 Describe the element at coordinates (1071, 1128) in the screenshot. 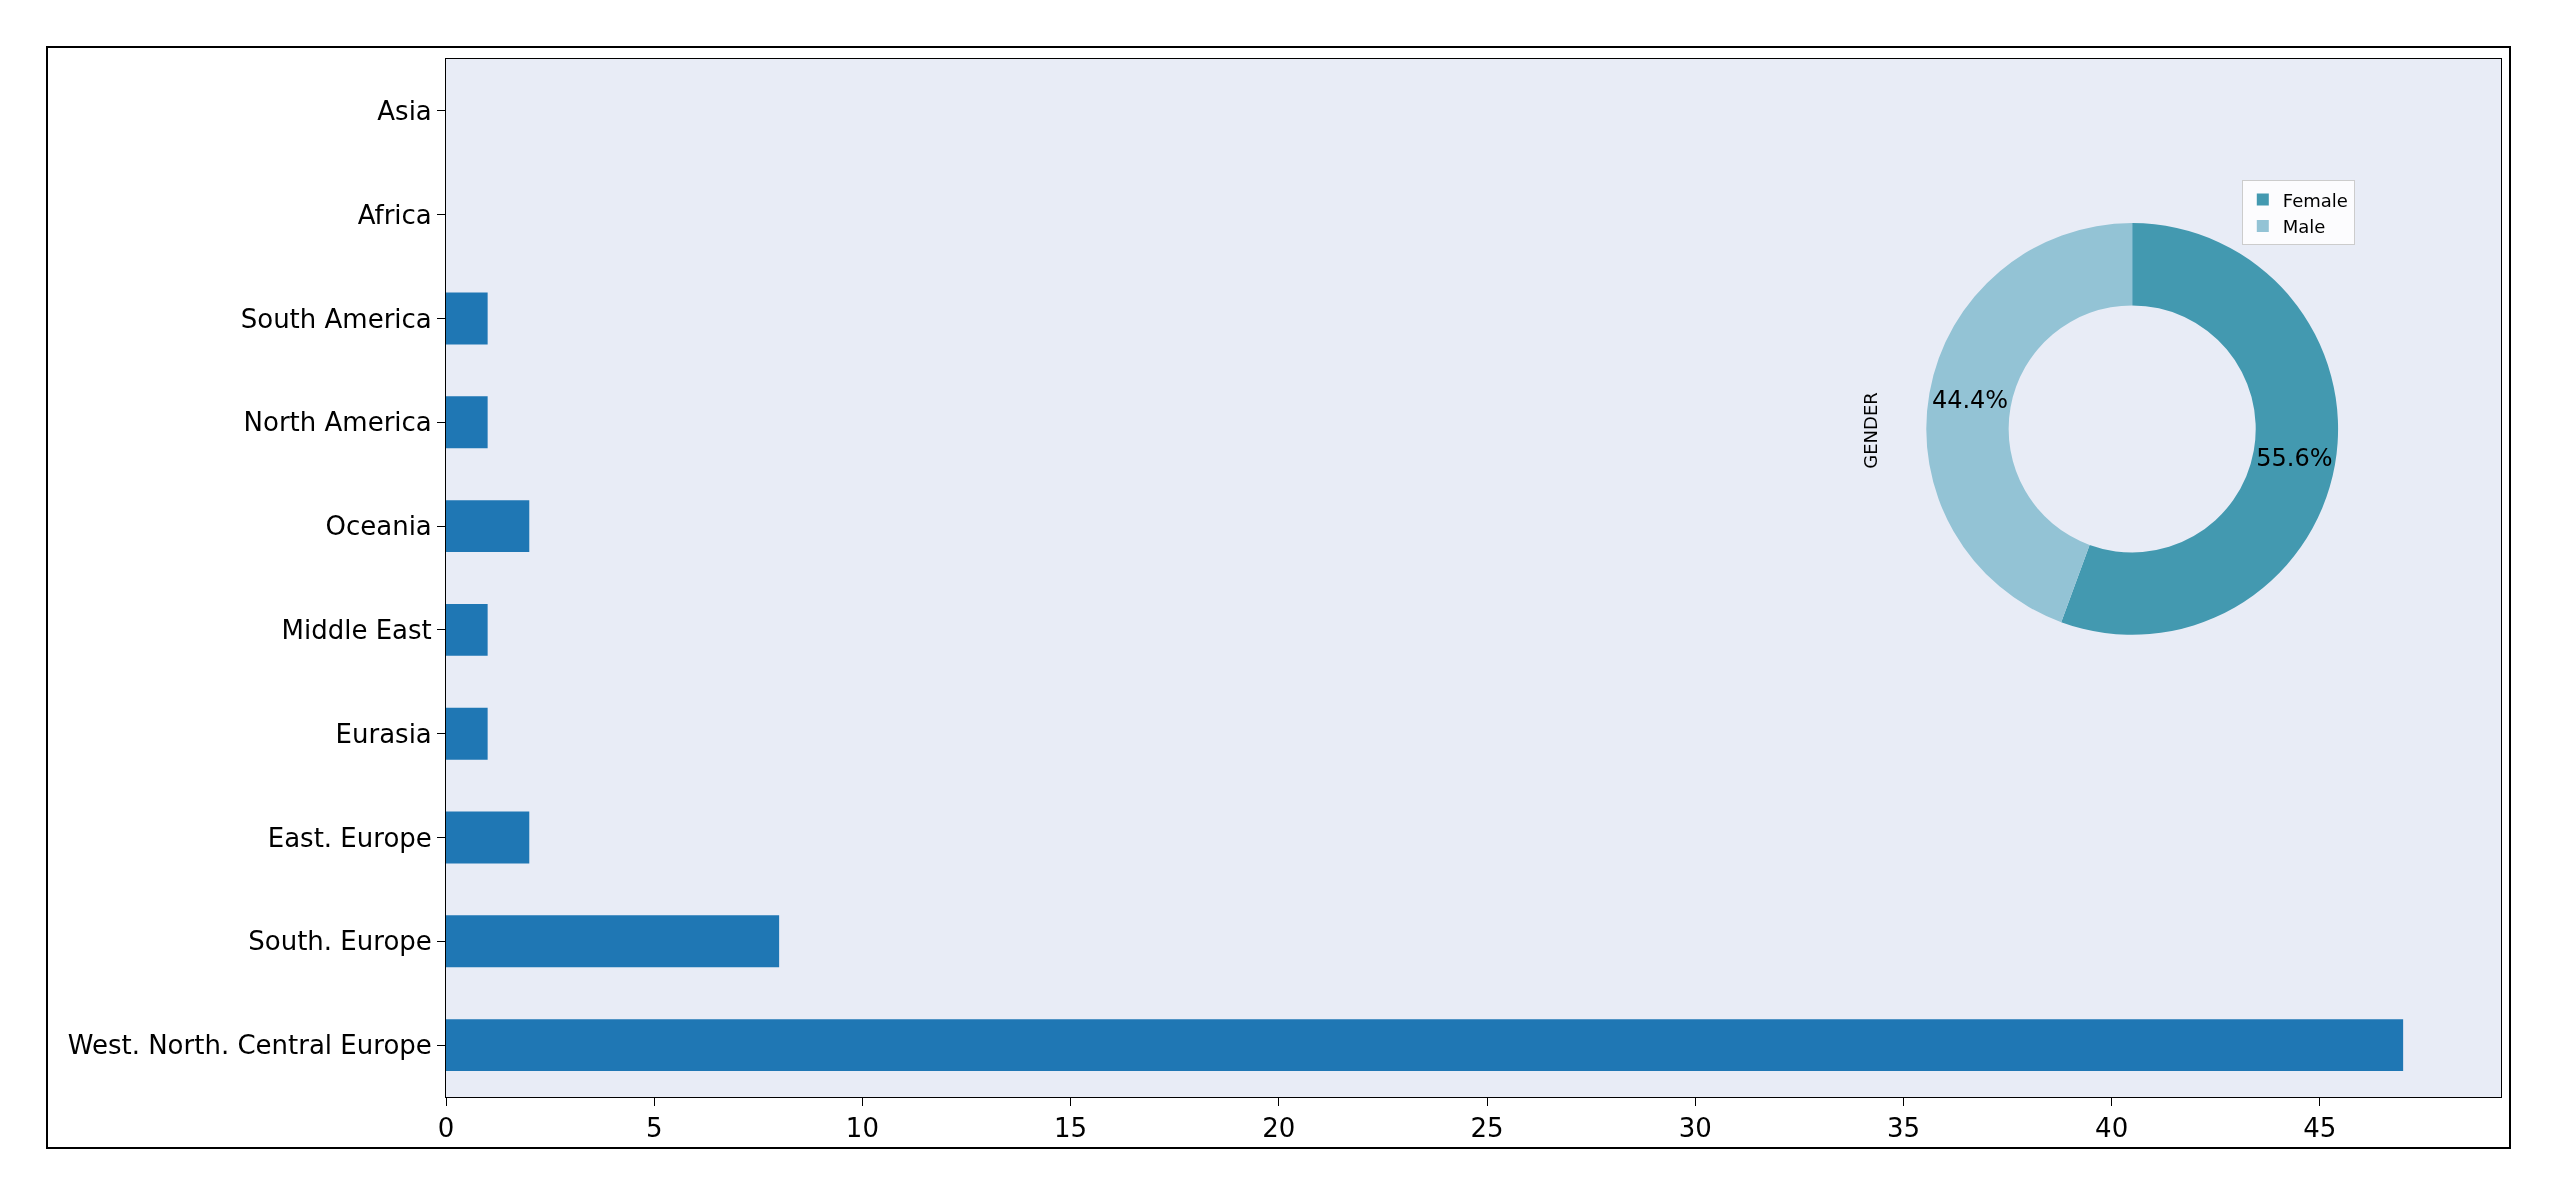

I see `x-tick-label: 15` at that location.